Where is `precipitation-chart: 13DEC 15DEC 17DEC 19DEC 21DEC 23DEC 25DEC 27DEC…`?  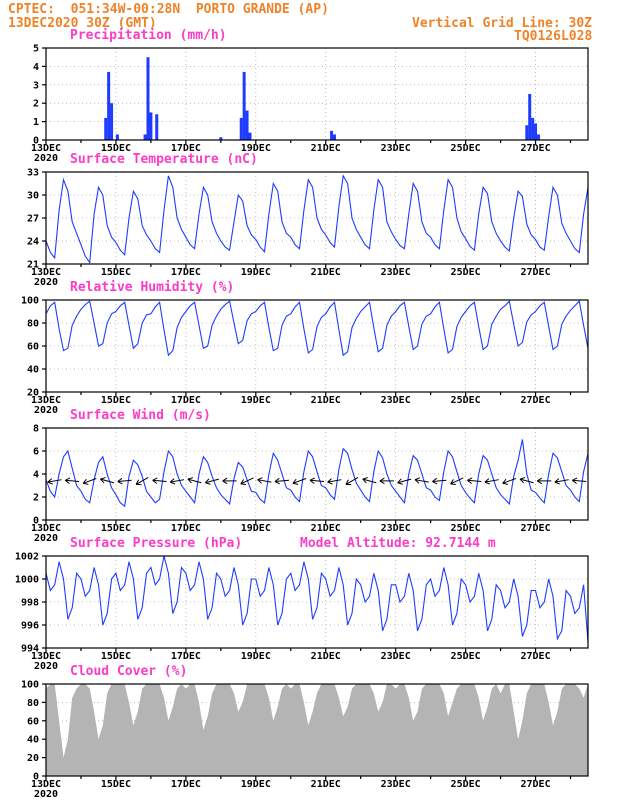 precipitation-chart: 13DEC 15DEC 17DEC 19DEC 21DEC 23DEC 25DEC 27DEC… is located at coordinates (310, 104).